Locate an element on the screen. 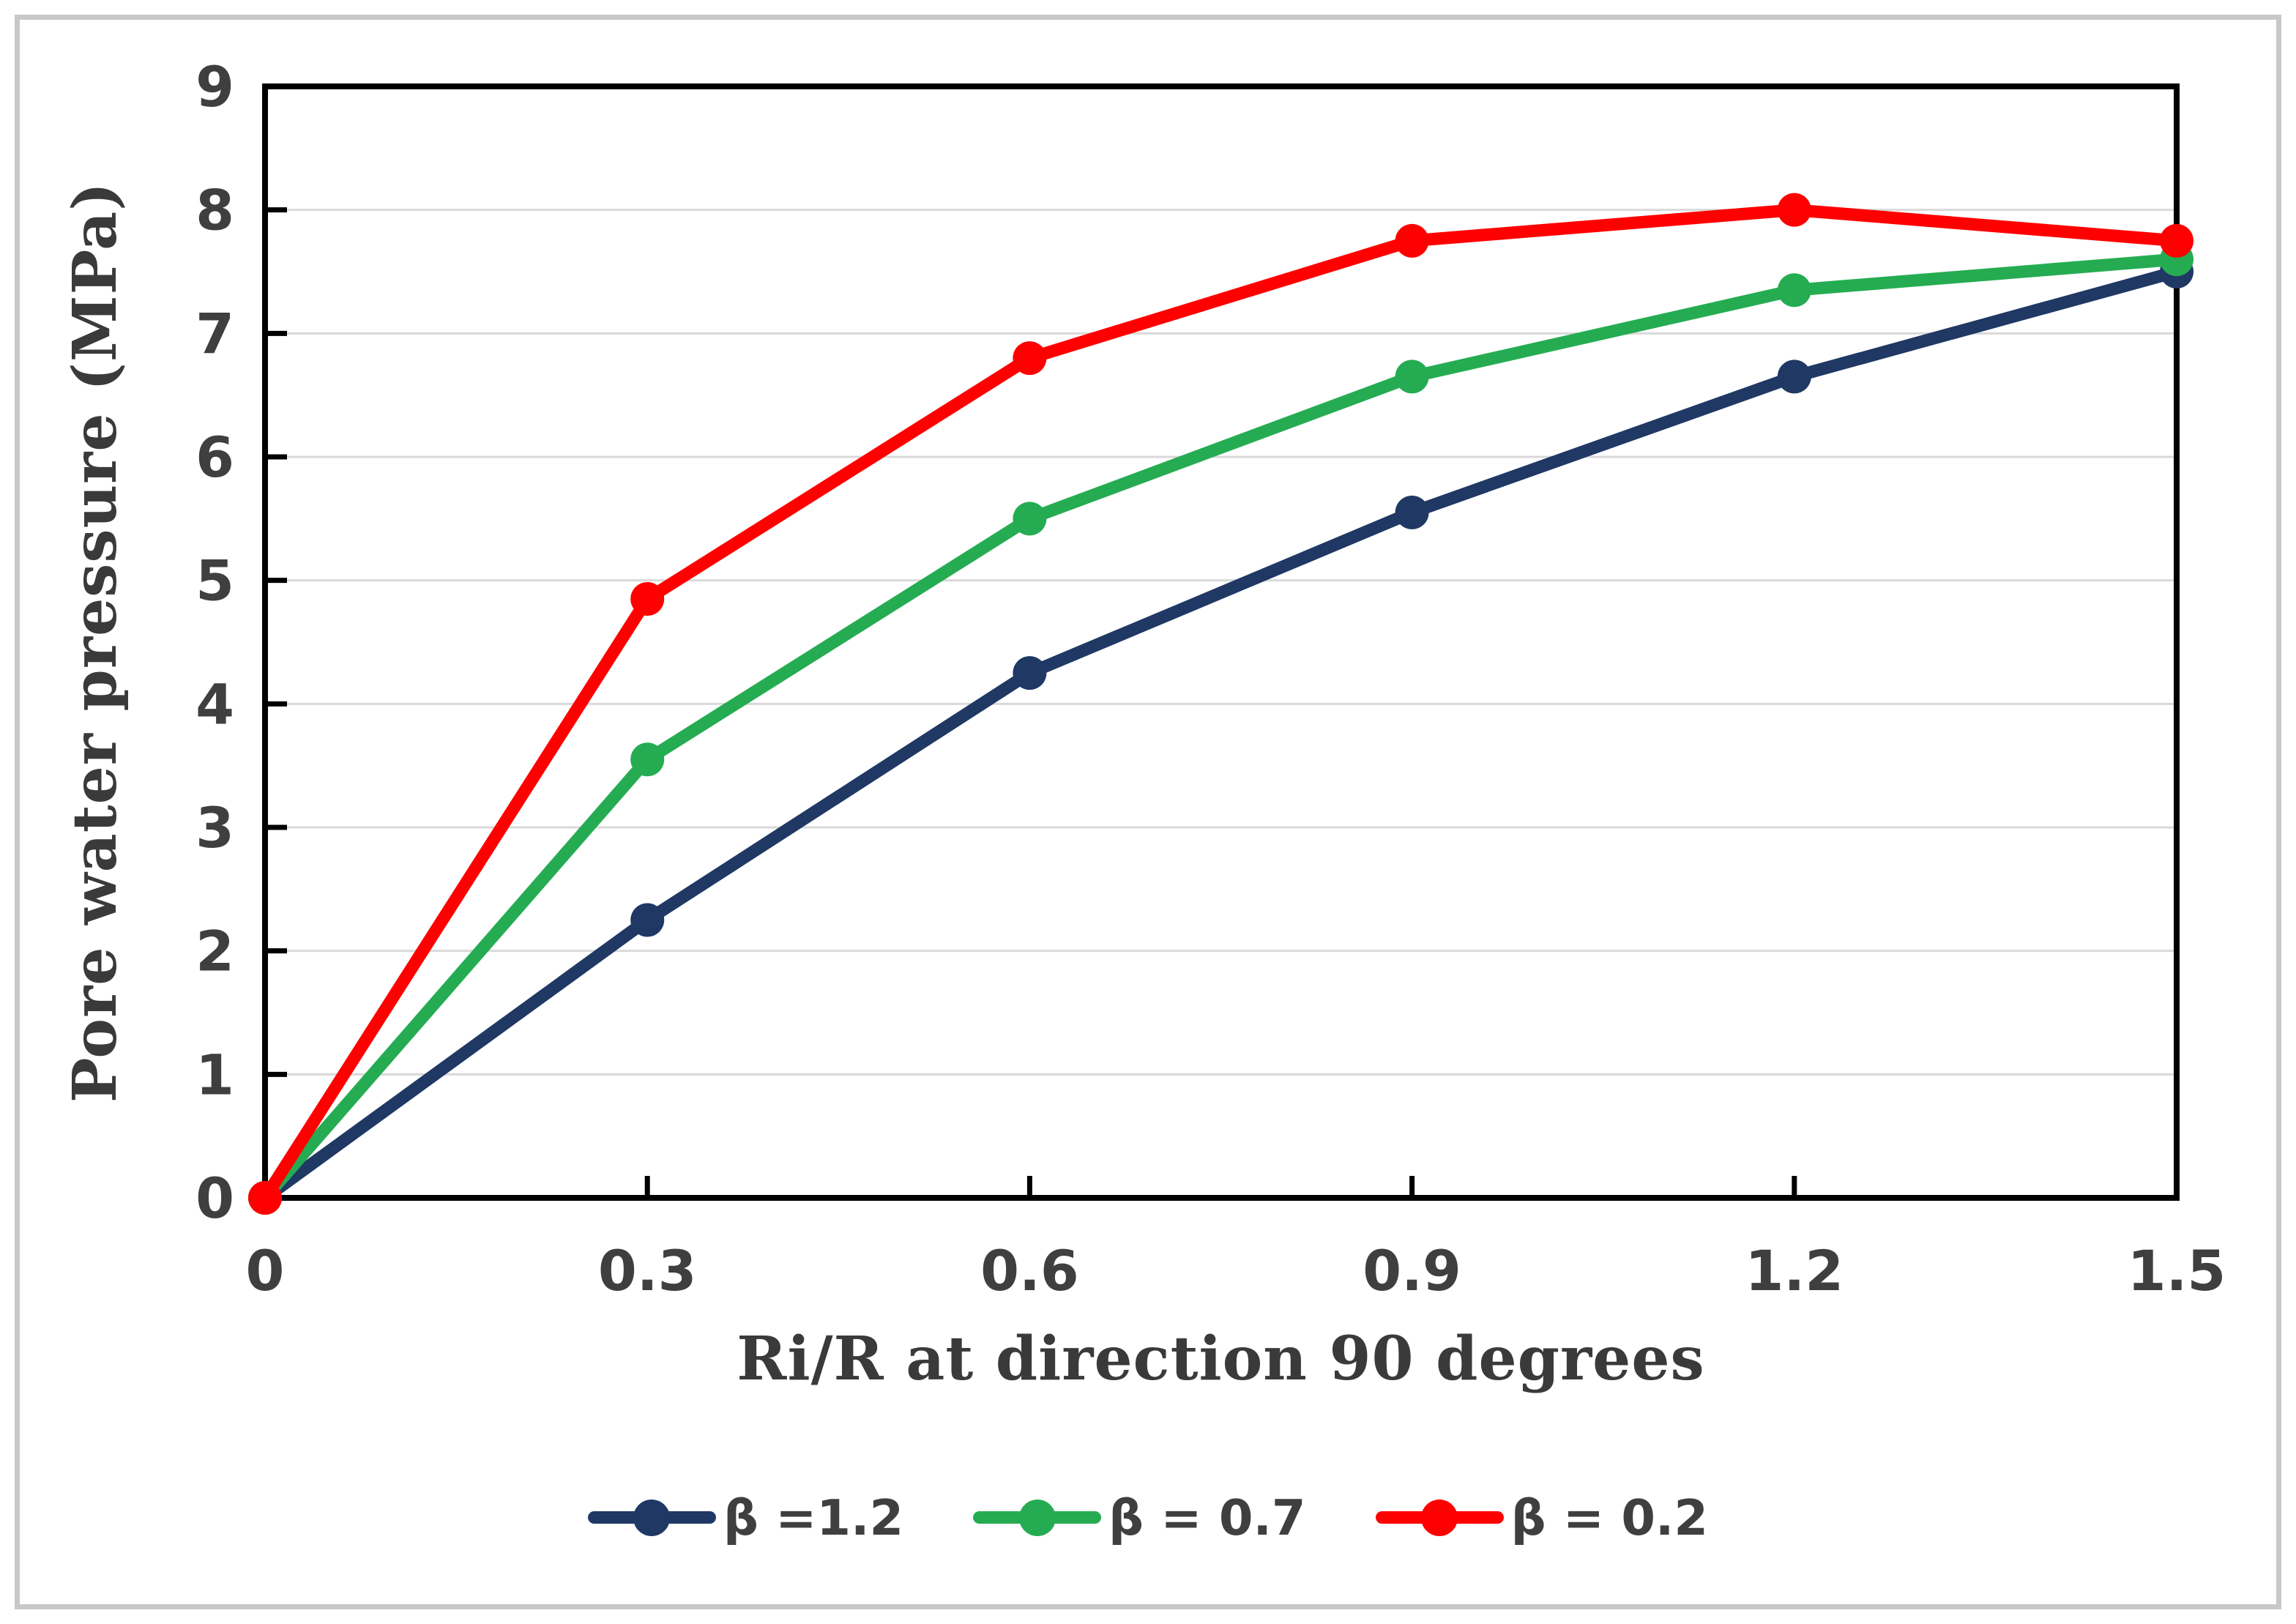 This screenshot has height=1624, width=2296. legend-item: β = 0.2 is located at coordinates (1542, 1517).